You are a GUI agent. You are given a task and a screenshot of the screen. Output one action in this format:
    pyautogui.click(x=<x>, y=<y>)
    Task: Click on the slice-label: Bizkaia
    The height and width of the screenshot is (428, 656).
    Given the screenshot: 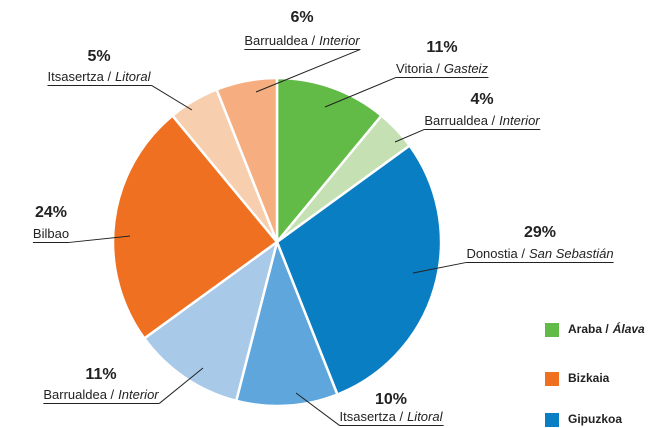 What is the action you would take?
    pyautogui.click(x=589, y=378)
    